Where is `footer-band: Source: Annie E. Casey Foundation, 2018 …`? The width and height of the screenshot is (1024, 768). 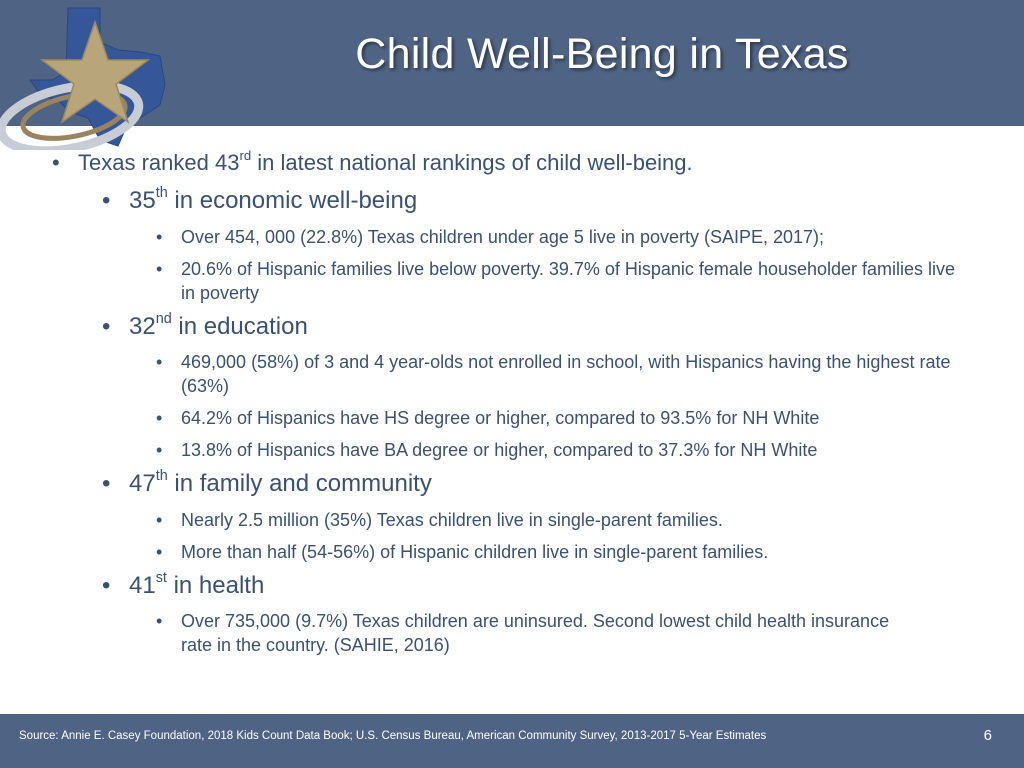 footer-band: Source: Annie E. Casey Foundation, 2018 … is located at coordinates (512, 741).